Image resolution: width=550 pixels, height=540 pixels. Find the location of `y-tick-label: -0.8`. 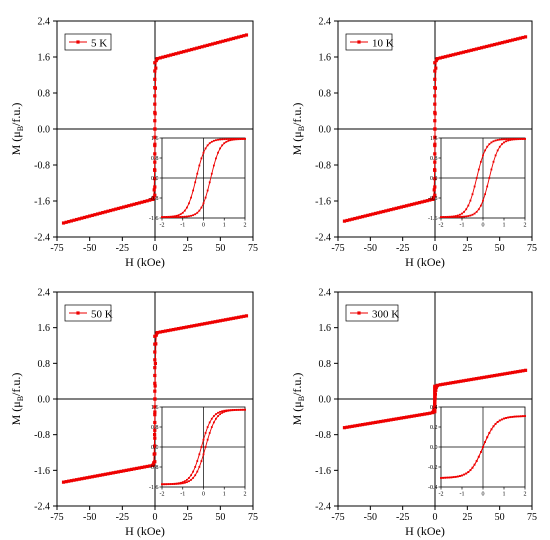

y-tick-label: -0.8 is located at coordinates (42, 166).